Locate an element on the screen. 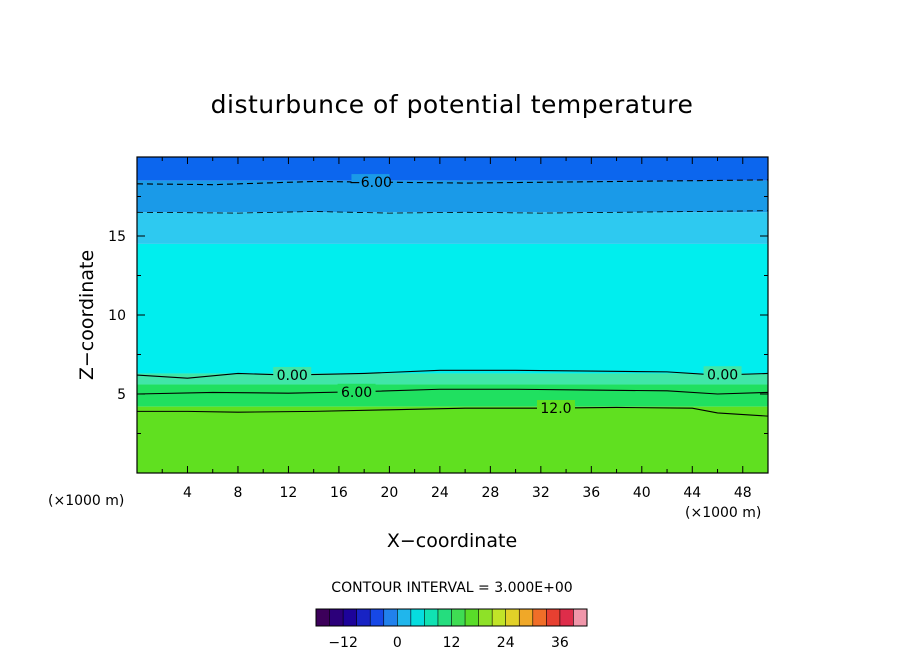  colorbar-tick-label: 12 is located at coordinates (452, 643).